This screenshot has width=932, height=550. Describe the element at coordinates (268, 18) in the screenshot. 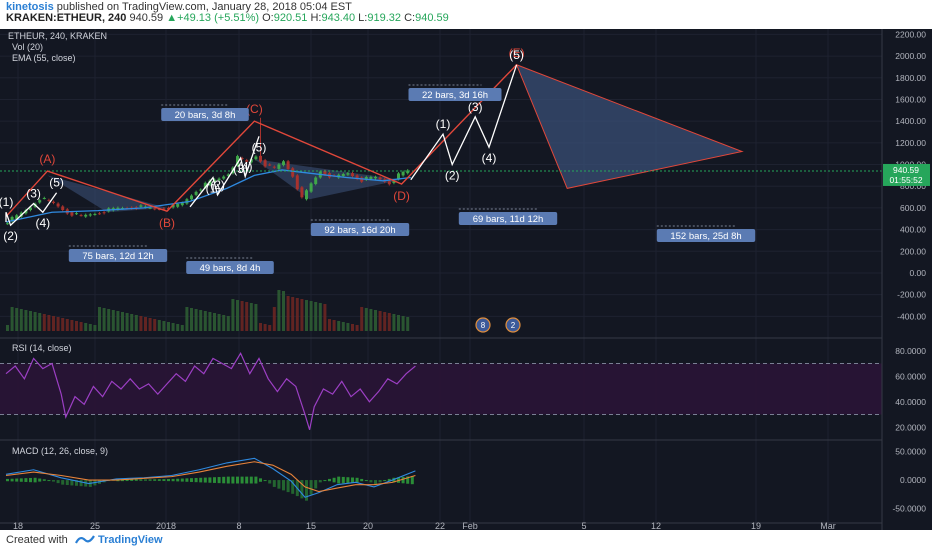

I see `open-label: O:` at that location.